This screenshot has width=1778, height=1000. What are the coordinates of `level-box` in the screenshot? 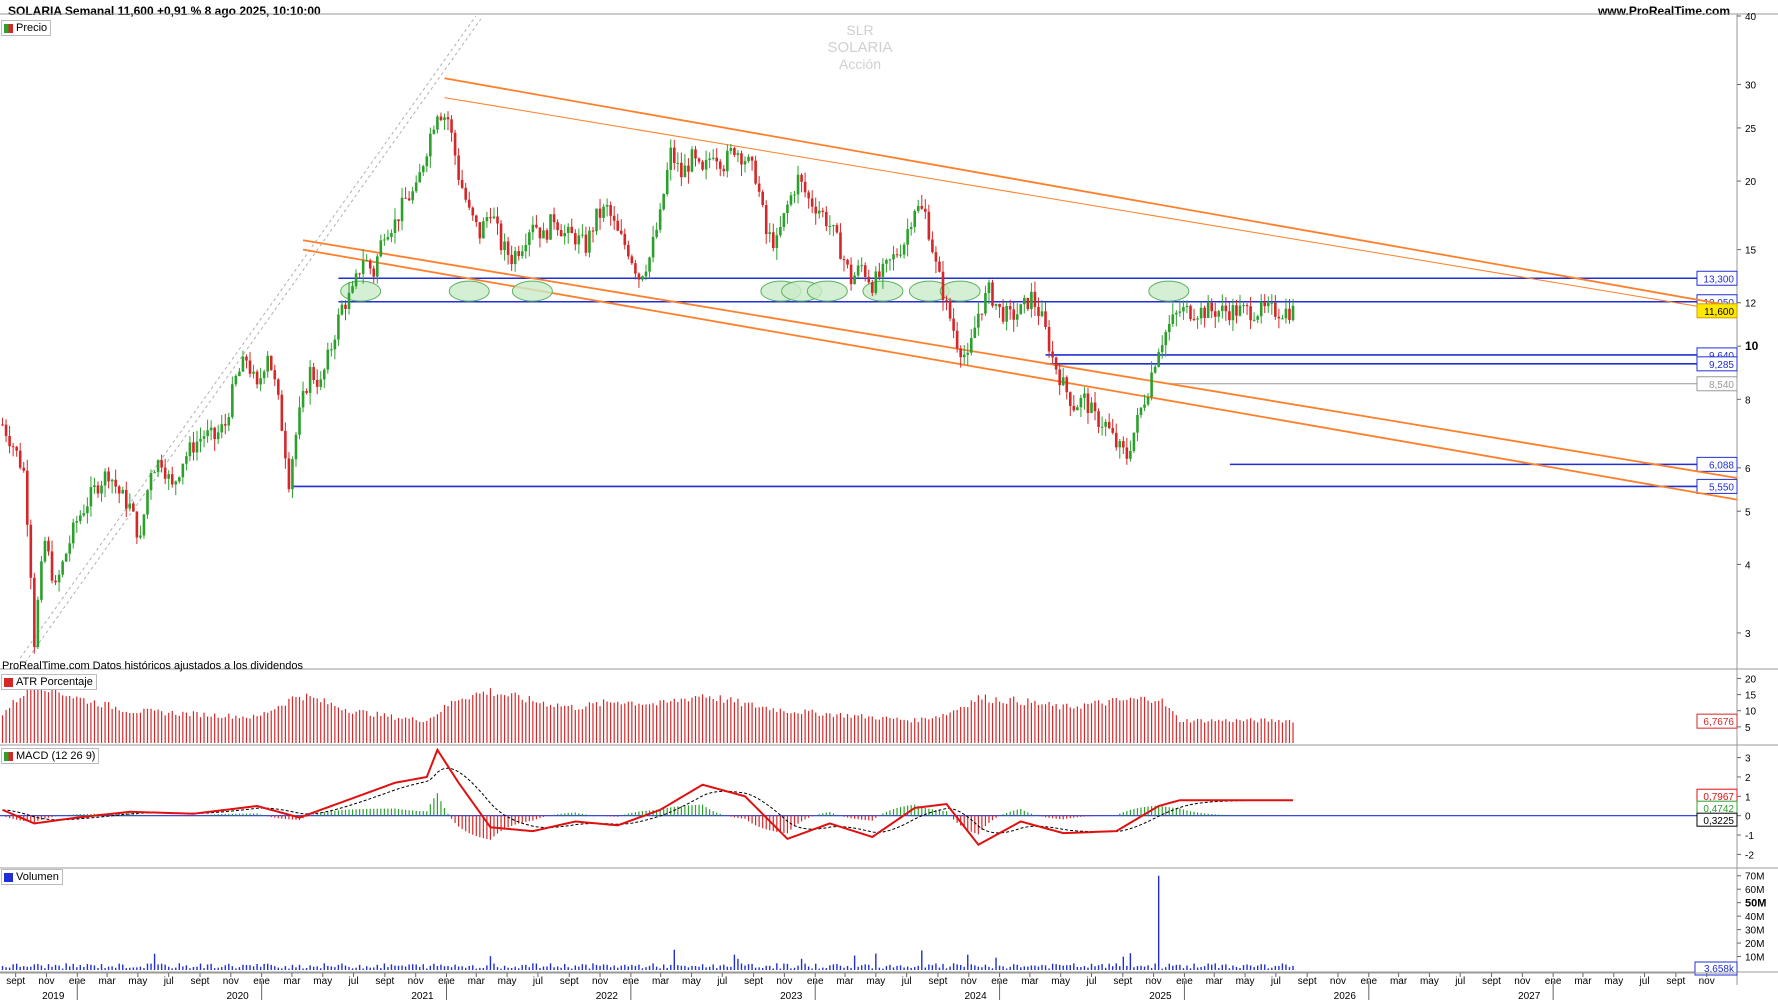 It's located at (1717, 364).